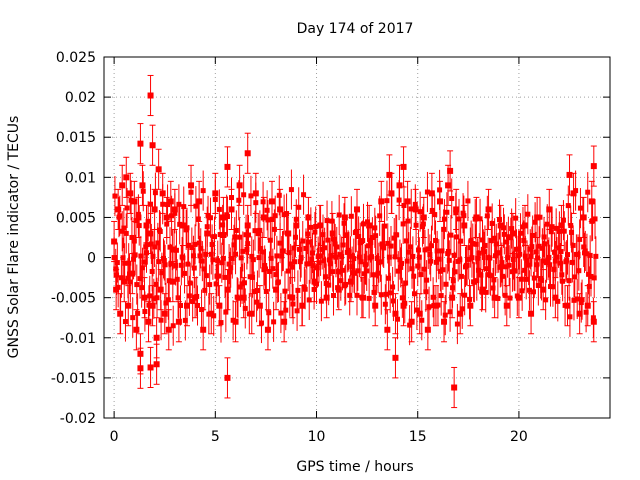 The width and height of the screenshot is (640, 480). Describe the element at coordinates (354, 467) in the screenshot. I see `x-axis-label: GPS time / hours` at that location.